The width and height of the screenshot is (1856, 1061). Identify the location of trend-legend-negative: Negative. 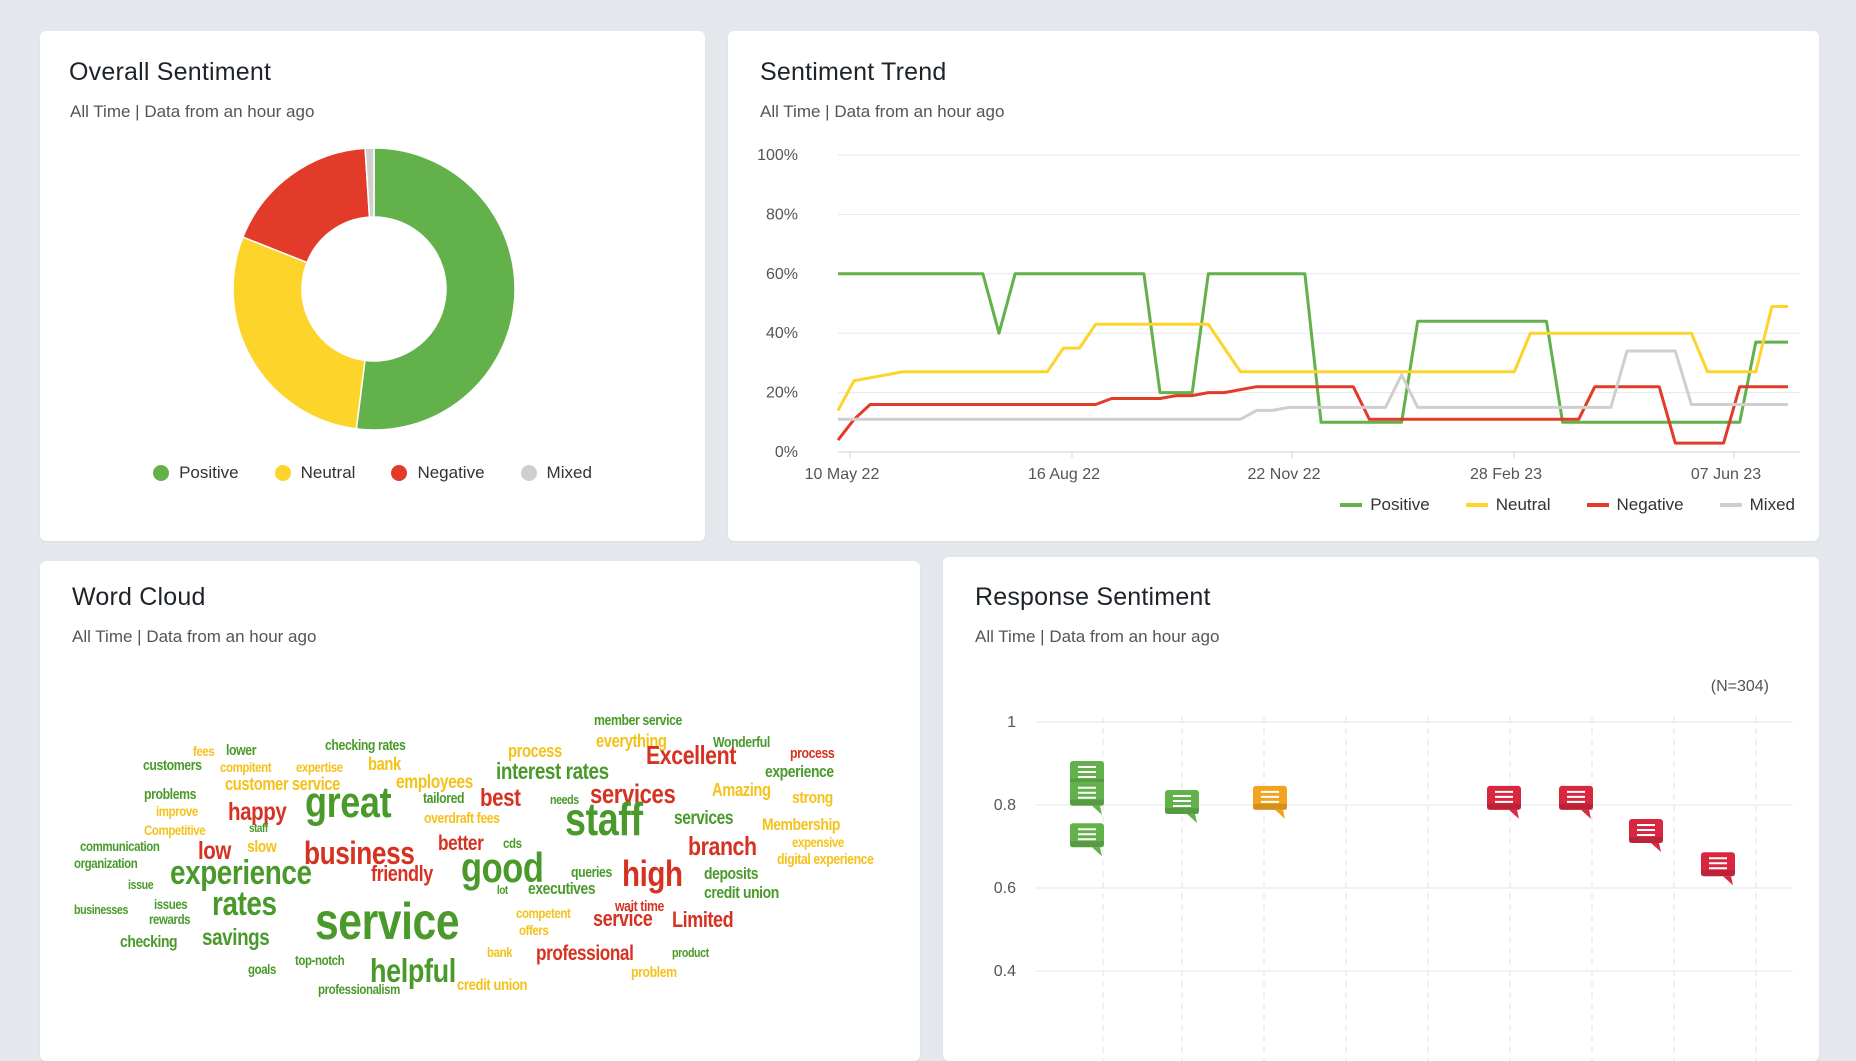
(1635, 505).